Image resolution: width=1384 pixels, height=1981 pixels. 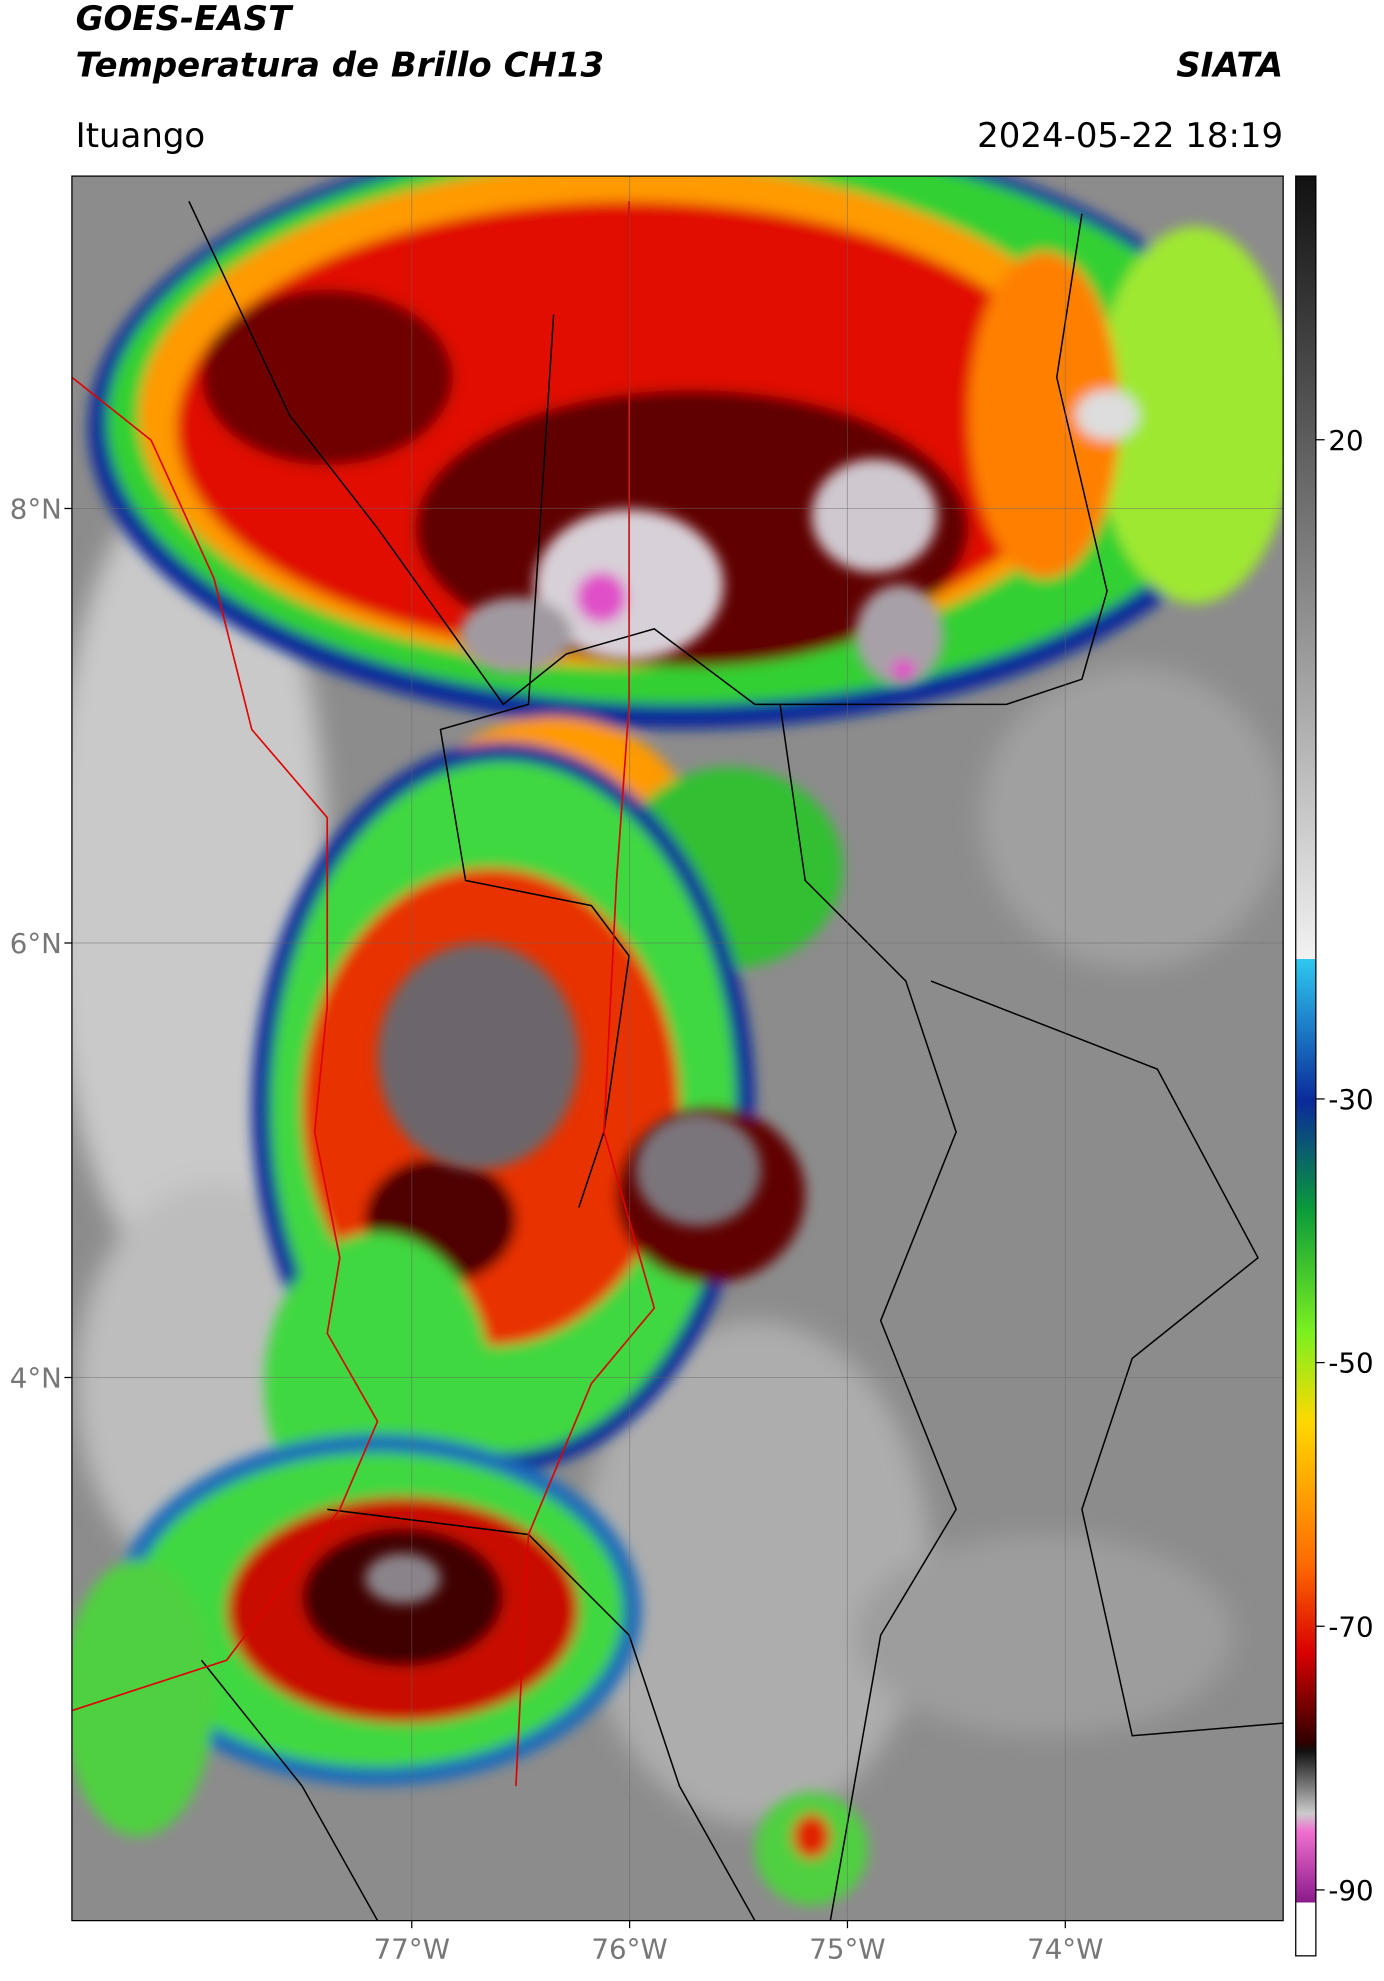 I want to click on colorbar-tick-label: 20, so click(x=1345, y=440).